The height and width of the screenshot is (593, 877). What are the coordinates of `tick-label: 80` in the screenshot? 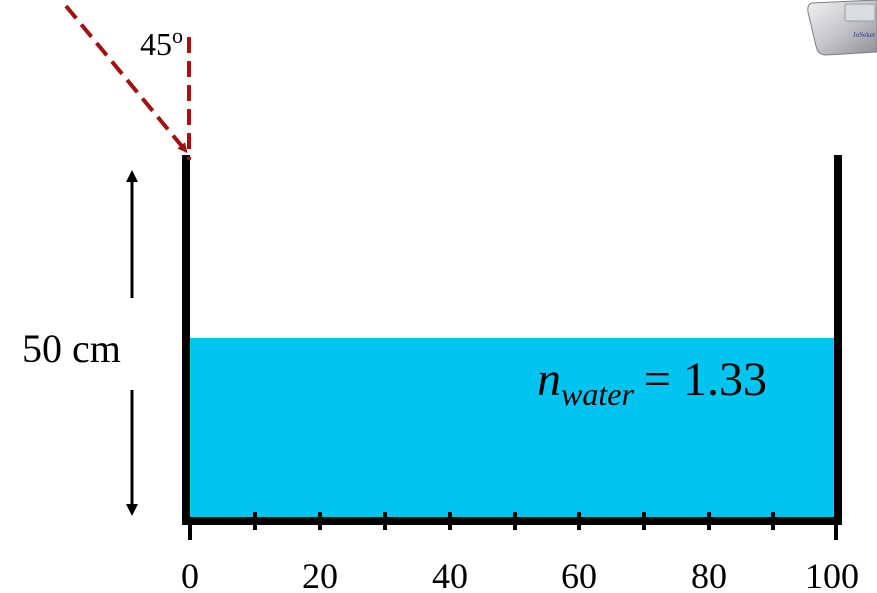 It's located at (709, 574).